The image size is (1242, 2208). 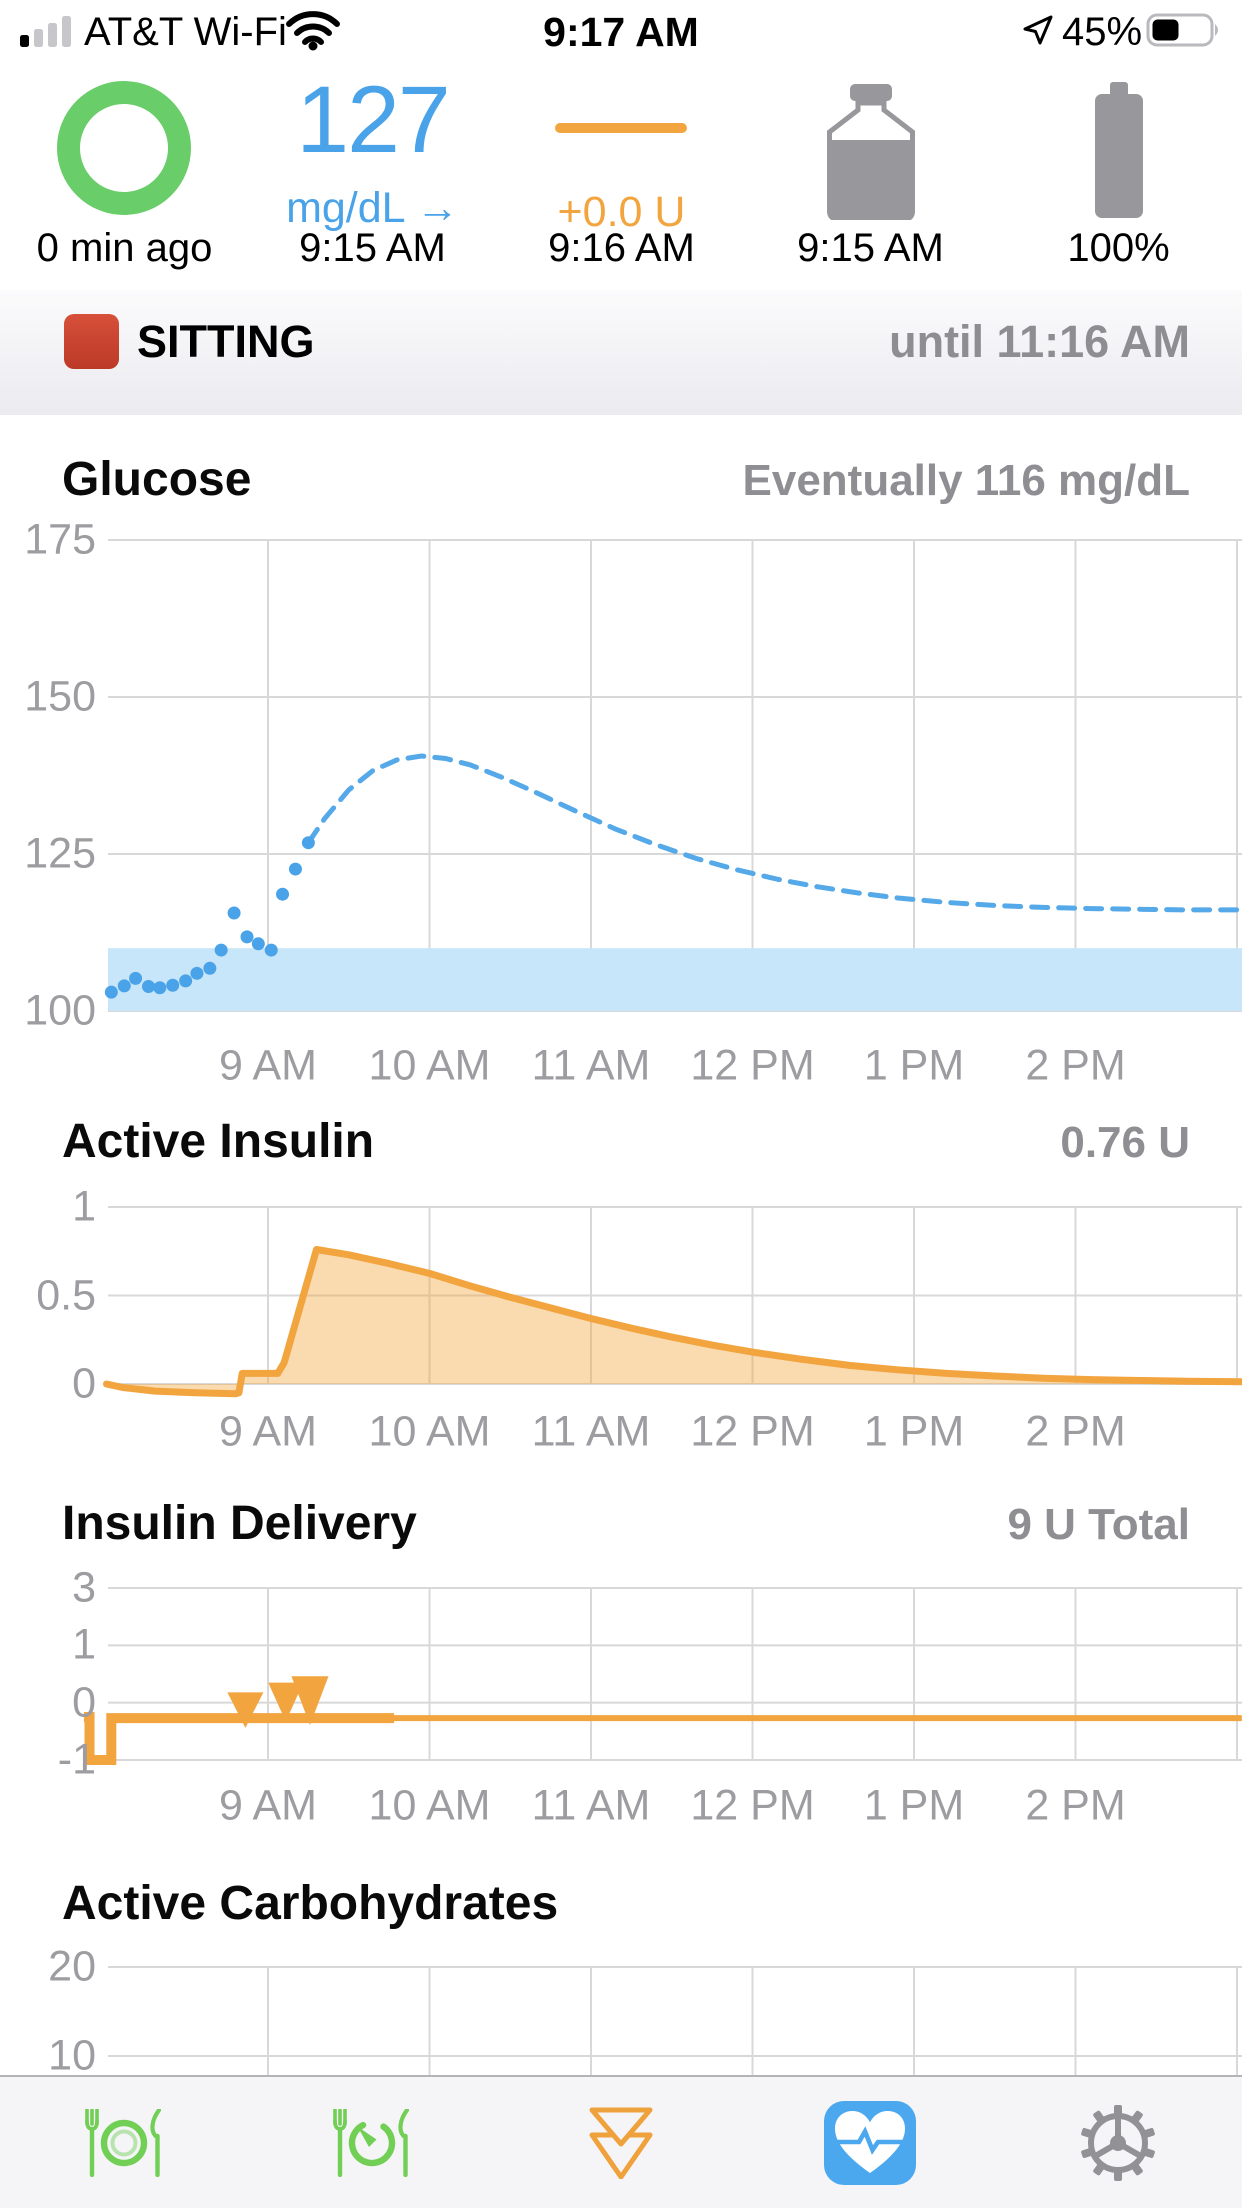 What do you see at coordinates (914, 1805) in the screenshot?
I see `insulin_delivery-x-axis-label: 1 PM` at bounding box center [914, 1805].